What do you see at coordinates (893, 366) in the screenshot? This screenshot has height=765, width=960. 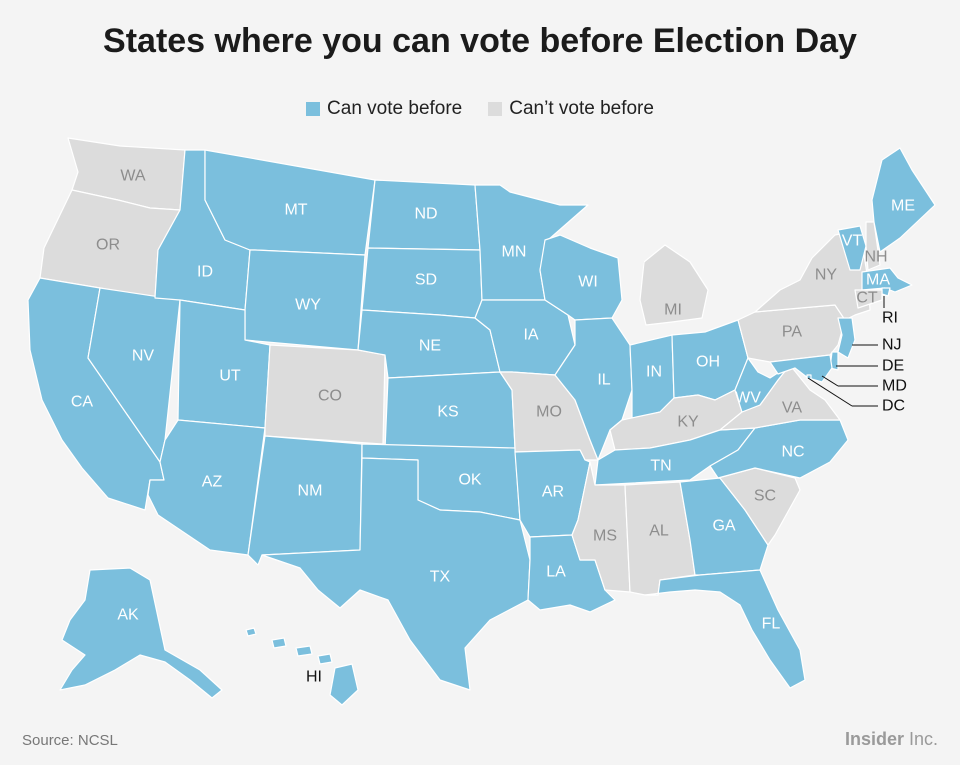 I see `state-label-de: DE` at bounding box center [893, 366].